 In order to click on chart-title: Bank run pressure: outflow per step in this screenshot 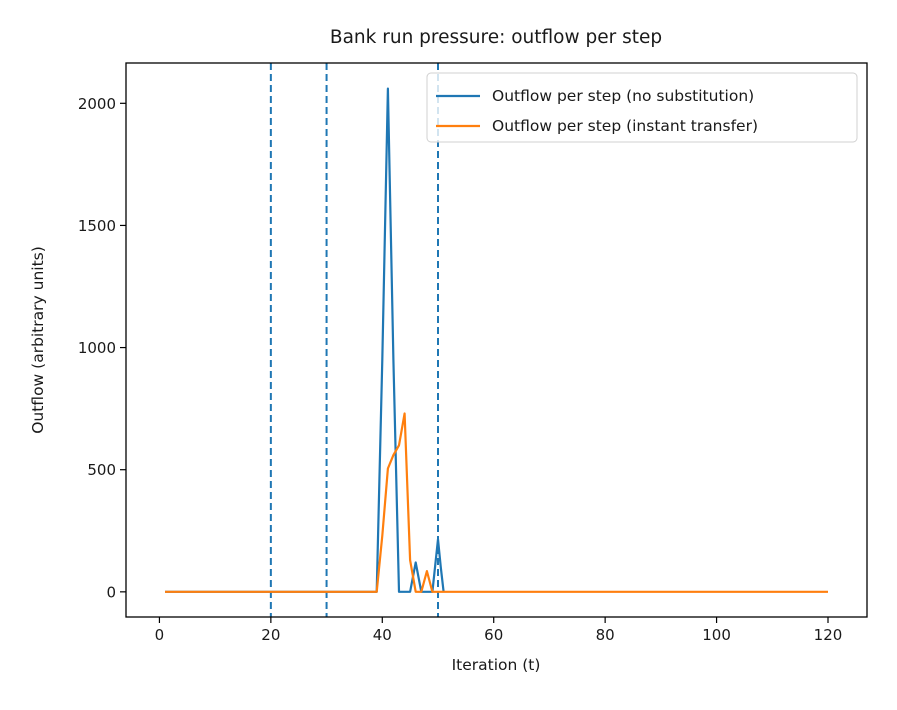, I will do `click(496, 37)`.